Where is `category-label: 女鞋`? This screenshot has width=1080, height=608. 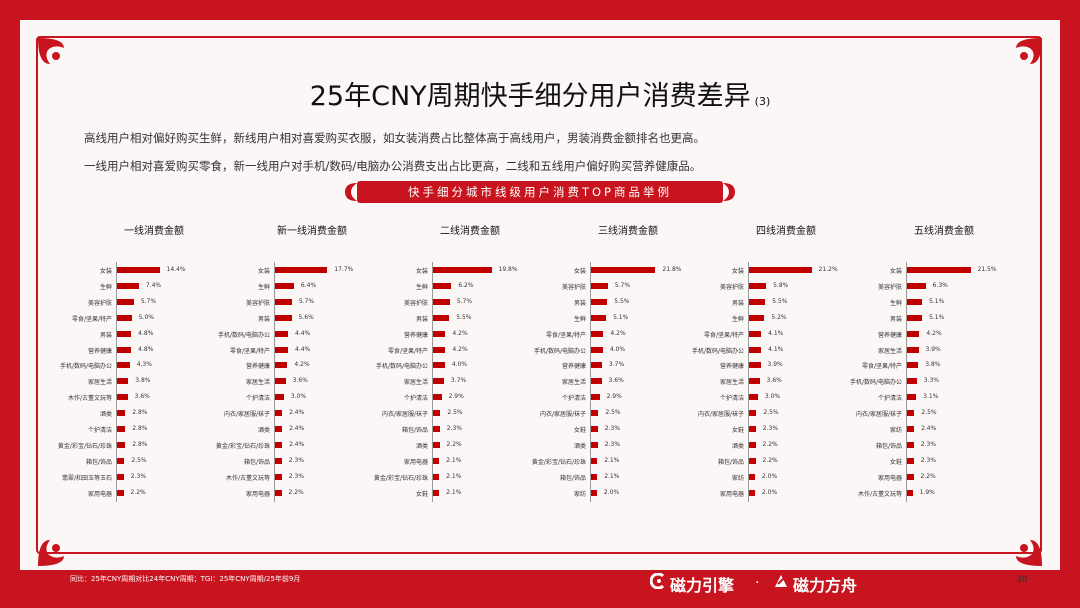 category-label: 女鞋 is located at coordinates (579, 430).